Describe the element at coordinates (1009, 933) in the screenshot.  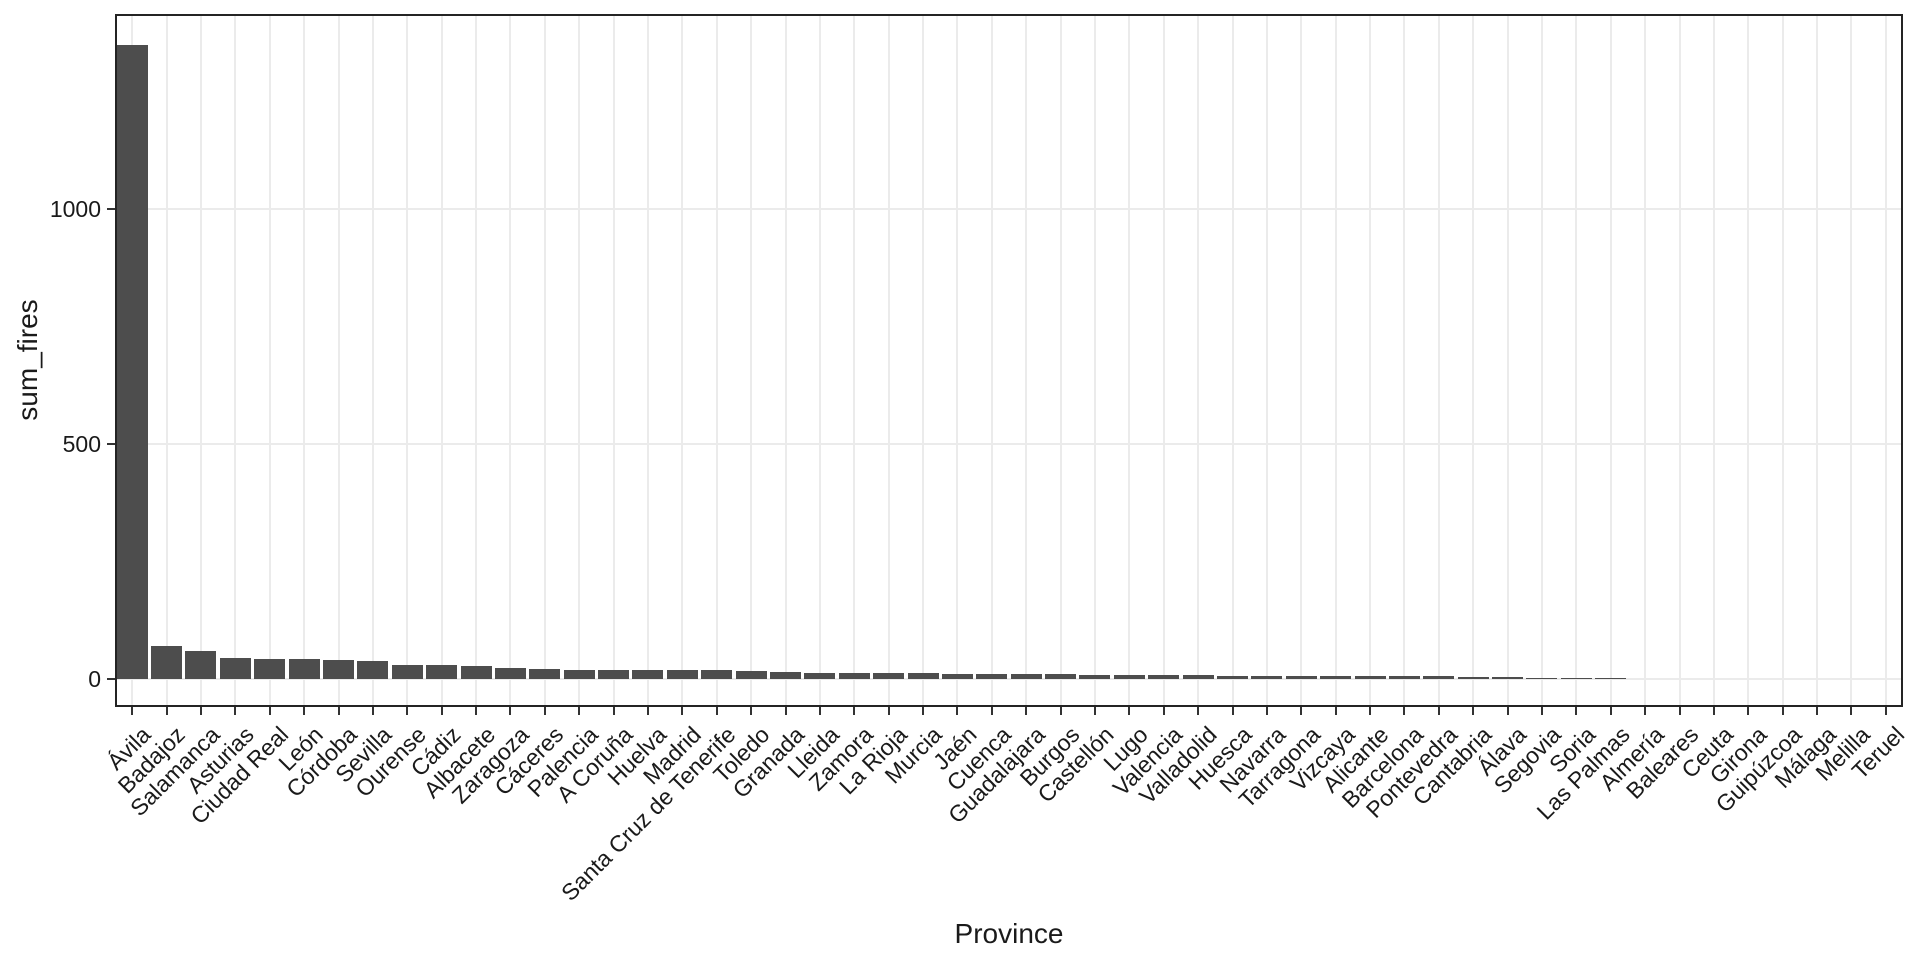
I see `x-axis-title: Province` at that location.